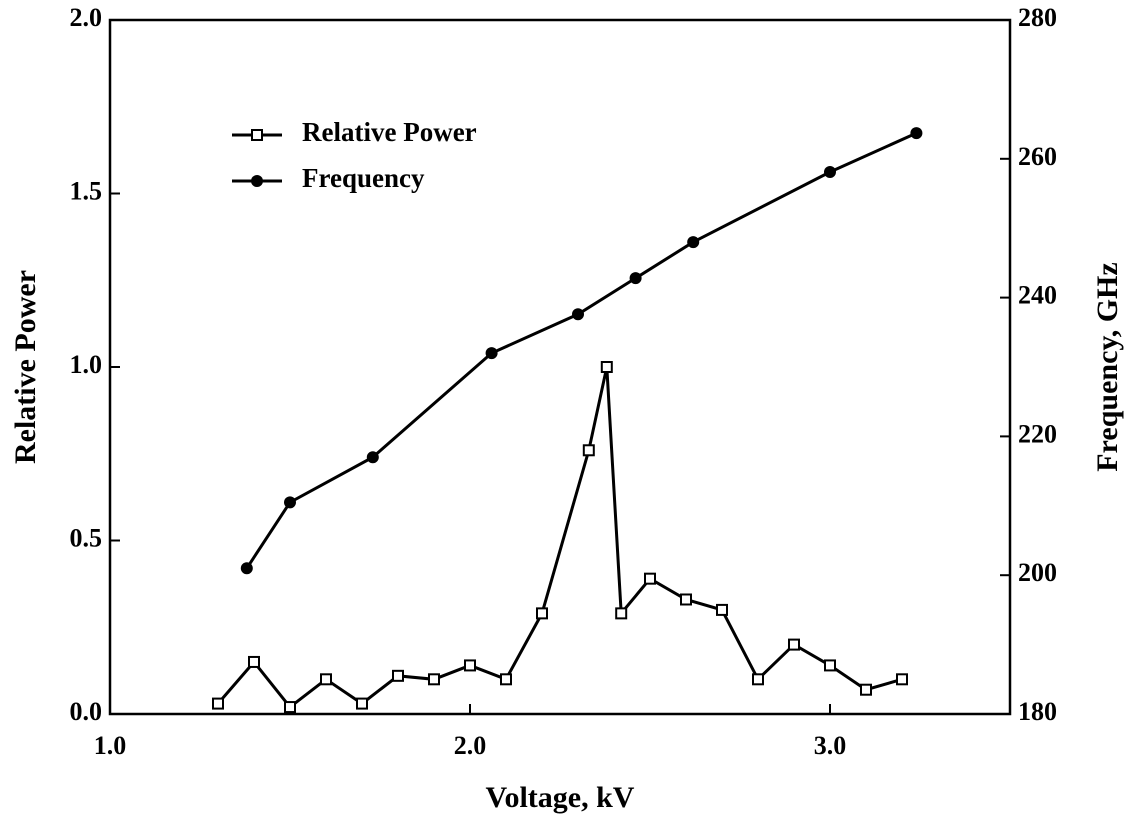  What do you see at coordinates (363, 178) in the screenshot?
I see `legend-label: Frequency` at bounding box center [363, 178].